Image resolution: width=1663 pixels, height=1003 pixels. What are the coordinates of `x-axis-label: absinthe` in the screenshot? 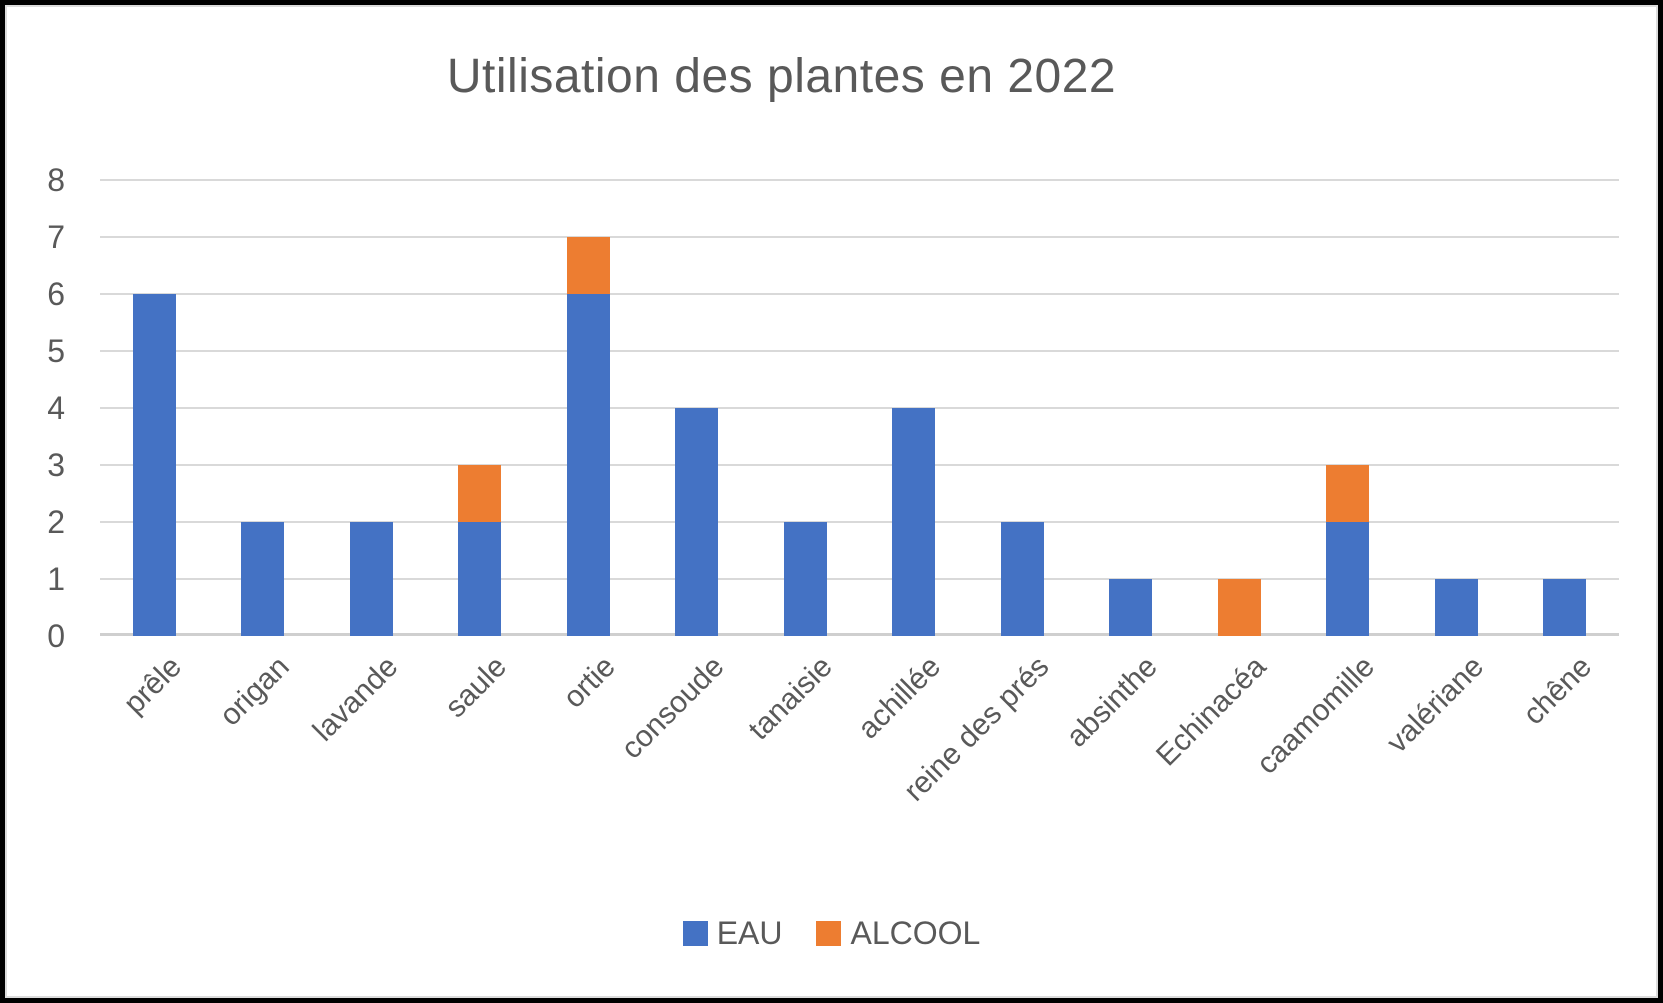 It's located at (1112, 702).